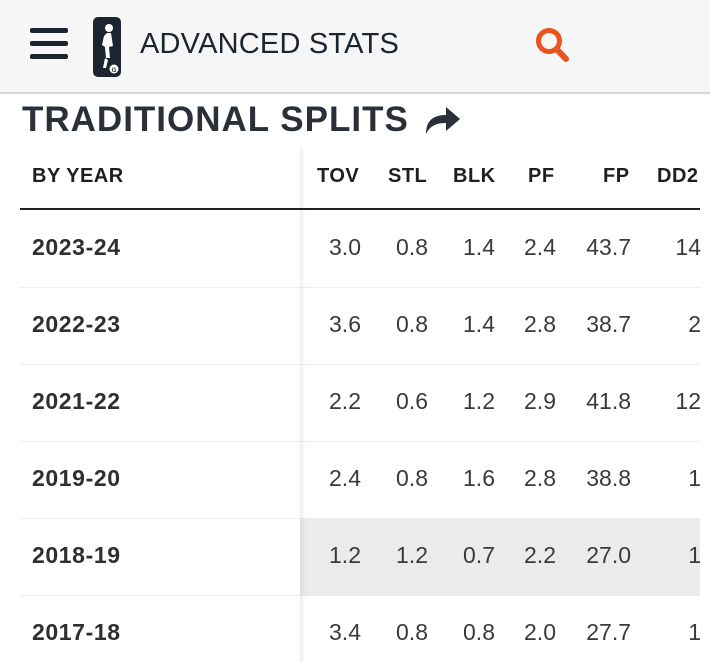 The height and width of the screenshot is (662, 710). I want to click on cell-pf: 2.0, so click(540, 632).